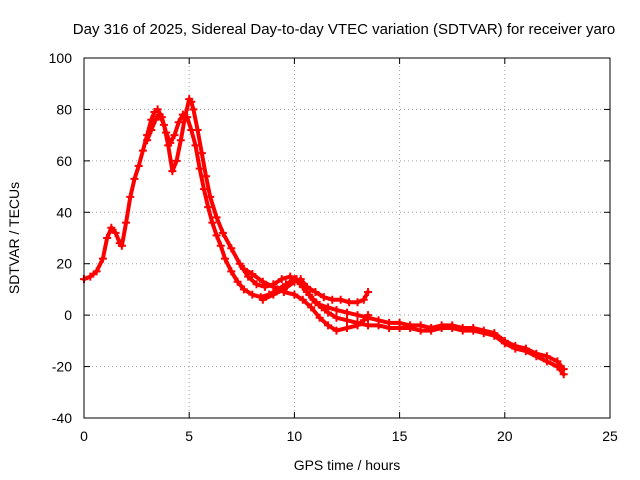 This screenshot has width=640, height=480. Describe the element at coordinates (400, 436) in the screenshot. I see `x-tick-label: 15` at that location.